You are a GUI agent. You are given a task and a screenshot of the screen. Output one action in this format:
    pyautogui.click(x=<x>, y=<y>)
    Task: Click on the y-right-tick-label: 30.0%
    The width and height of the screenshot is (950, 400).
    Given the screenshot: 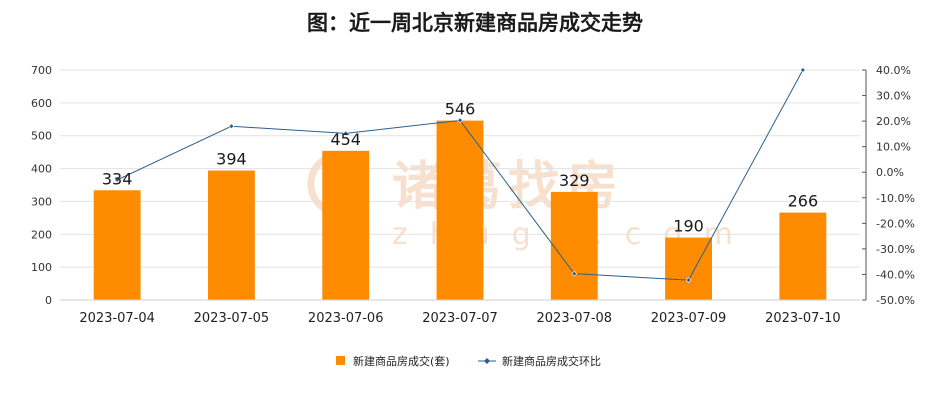 What is the action you would take?
    pyautogui.click(x=893, y=96)
    